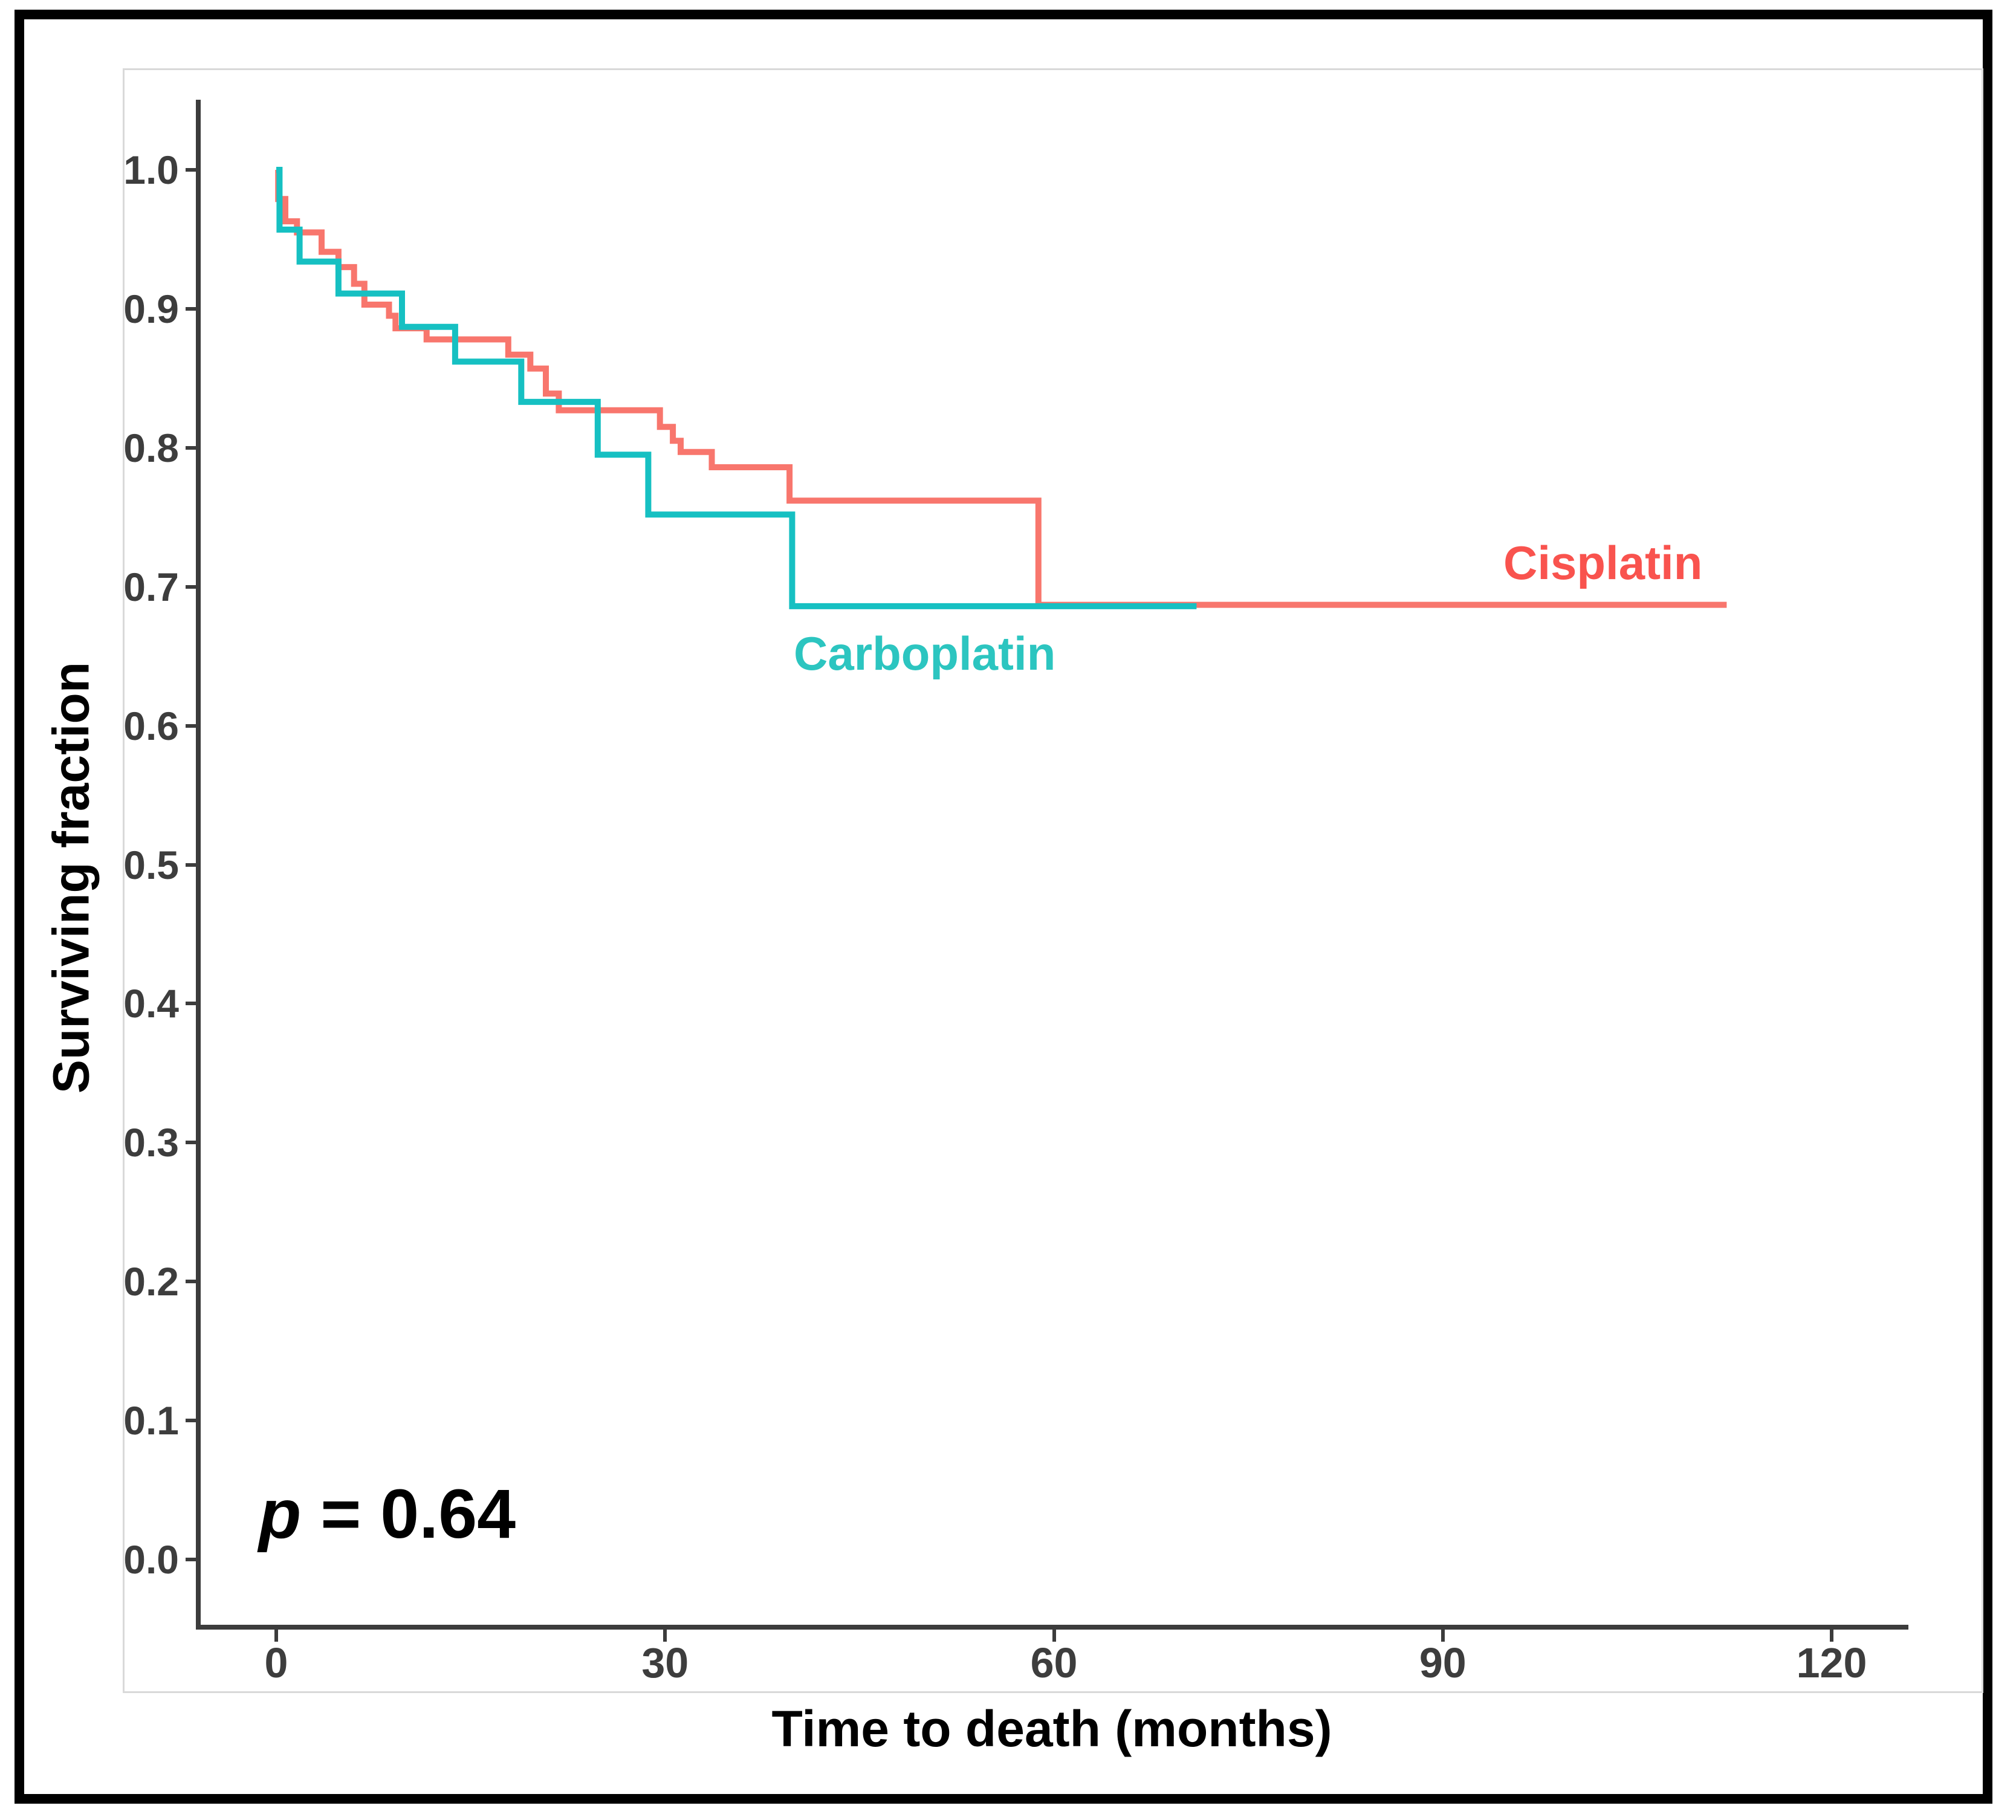 This screenshot has height=1820, width=2016. I want to click on x-tick-label: 90, so click(1443, 1662).